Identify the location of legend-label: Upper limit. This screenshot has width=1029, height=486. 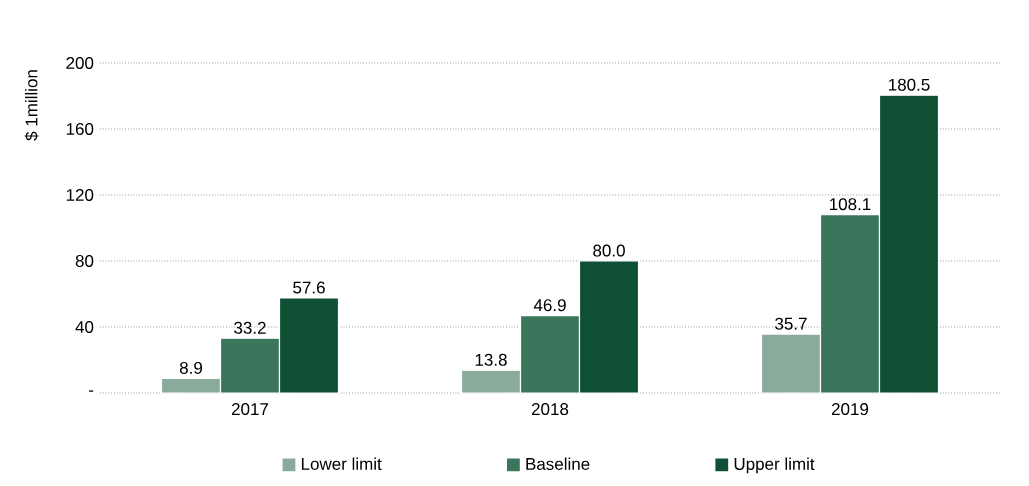
(774, 465).